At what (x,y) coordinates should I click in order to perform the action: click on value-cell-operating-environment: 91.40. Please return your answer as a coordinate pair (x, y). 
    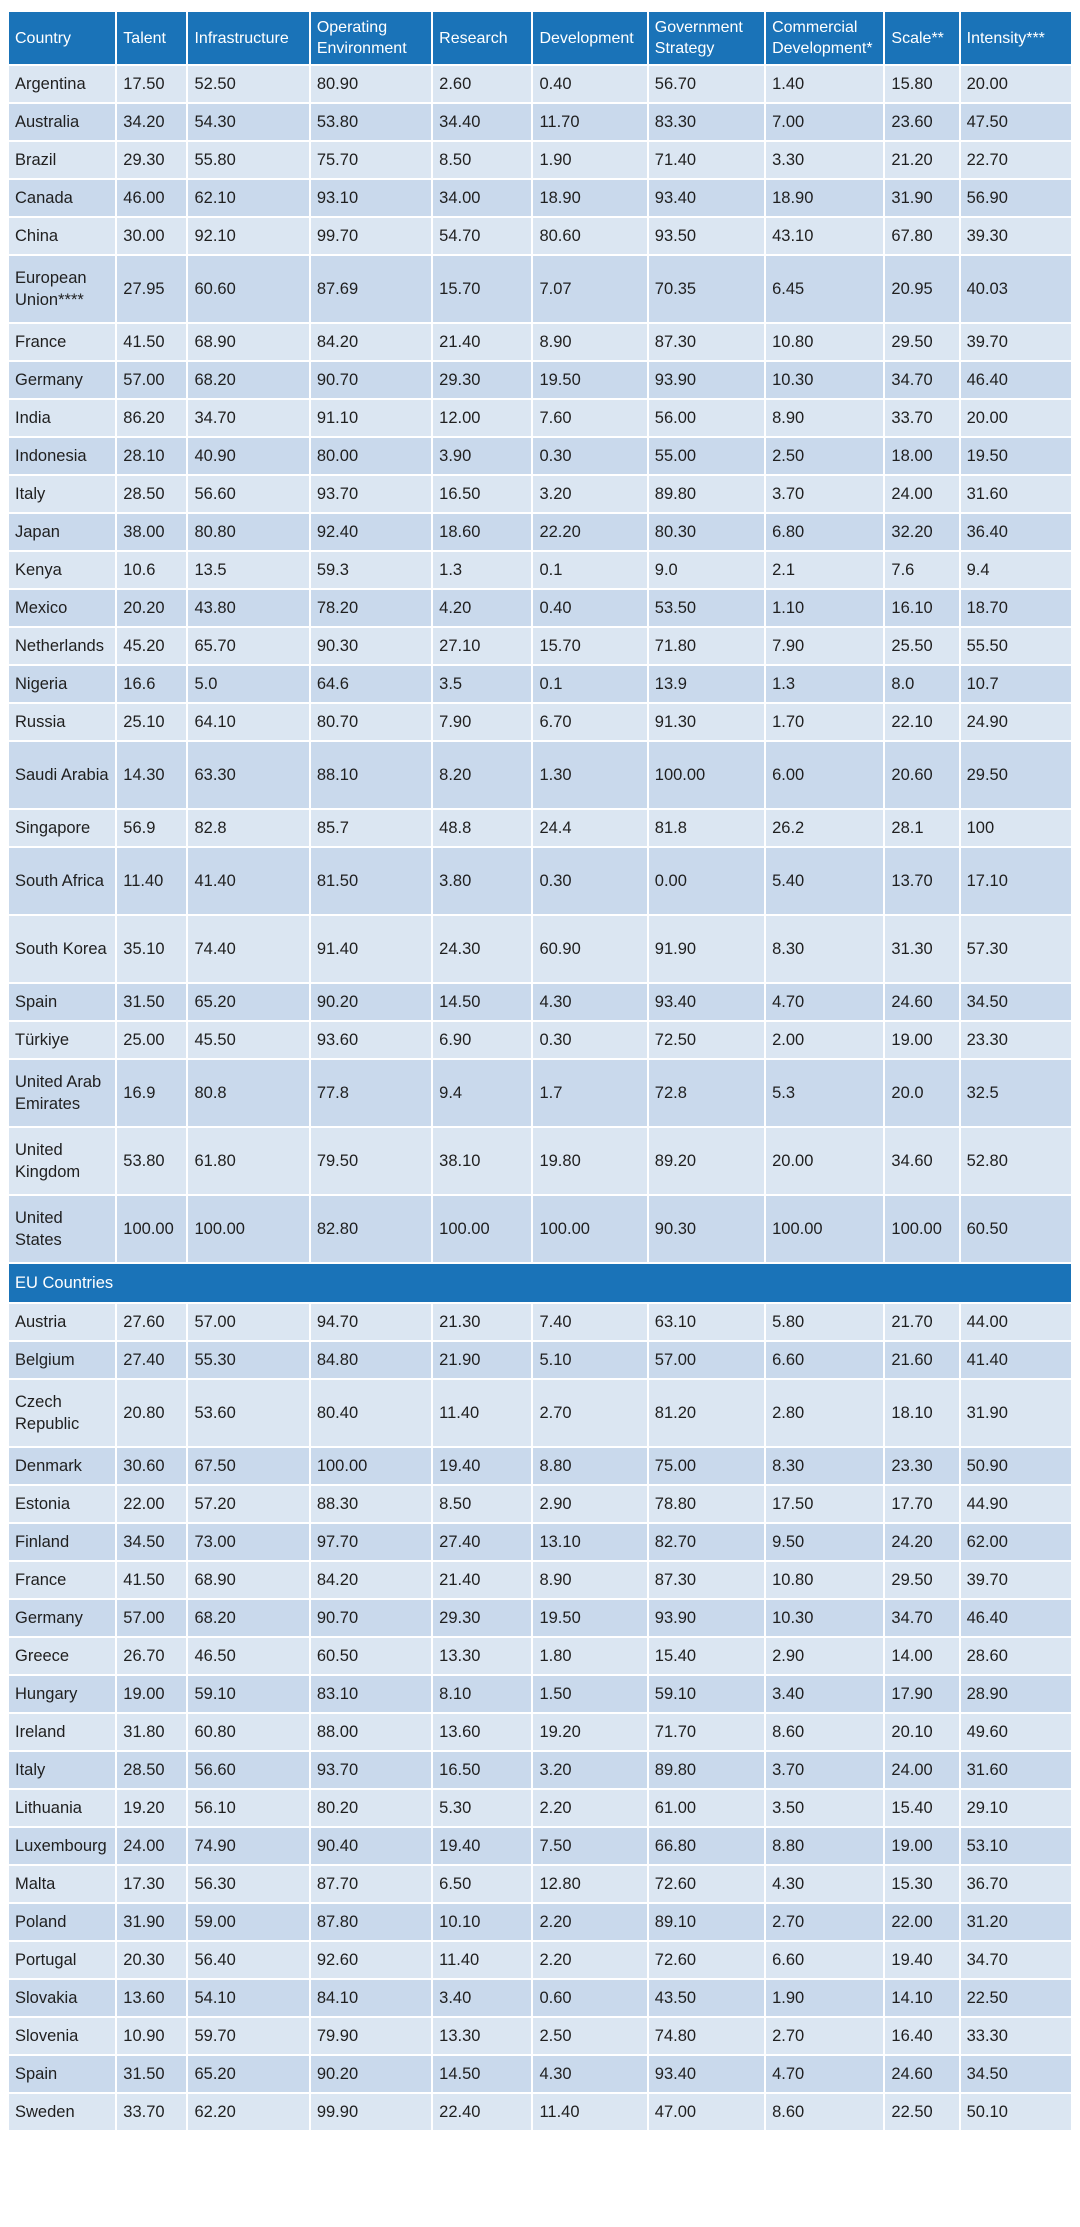
    Looking at the image, I should click on (371, 949).